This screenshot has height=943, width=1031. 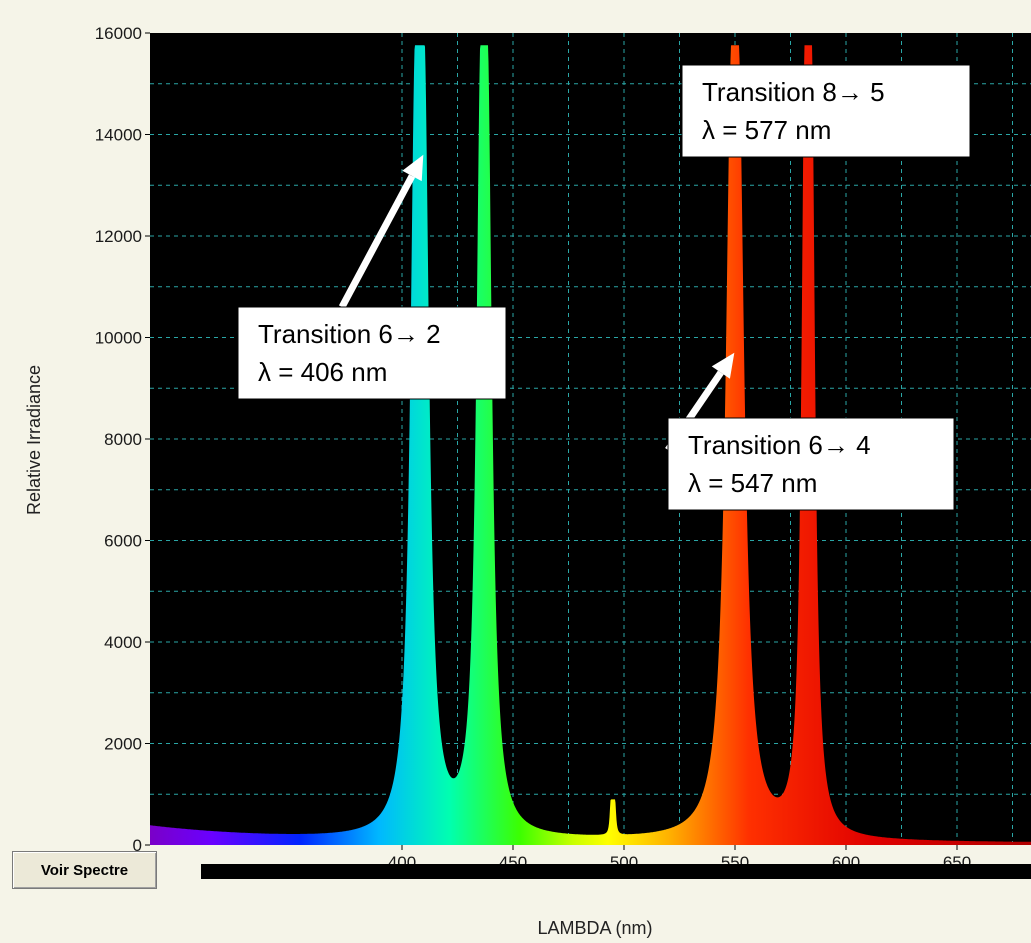 What do you see at coordinates (123, 541) in the screenshot?
I see `y-tick-label: 6000` at bounding box center [123, 541].